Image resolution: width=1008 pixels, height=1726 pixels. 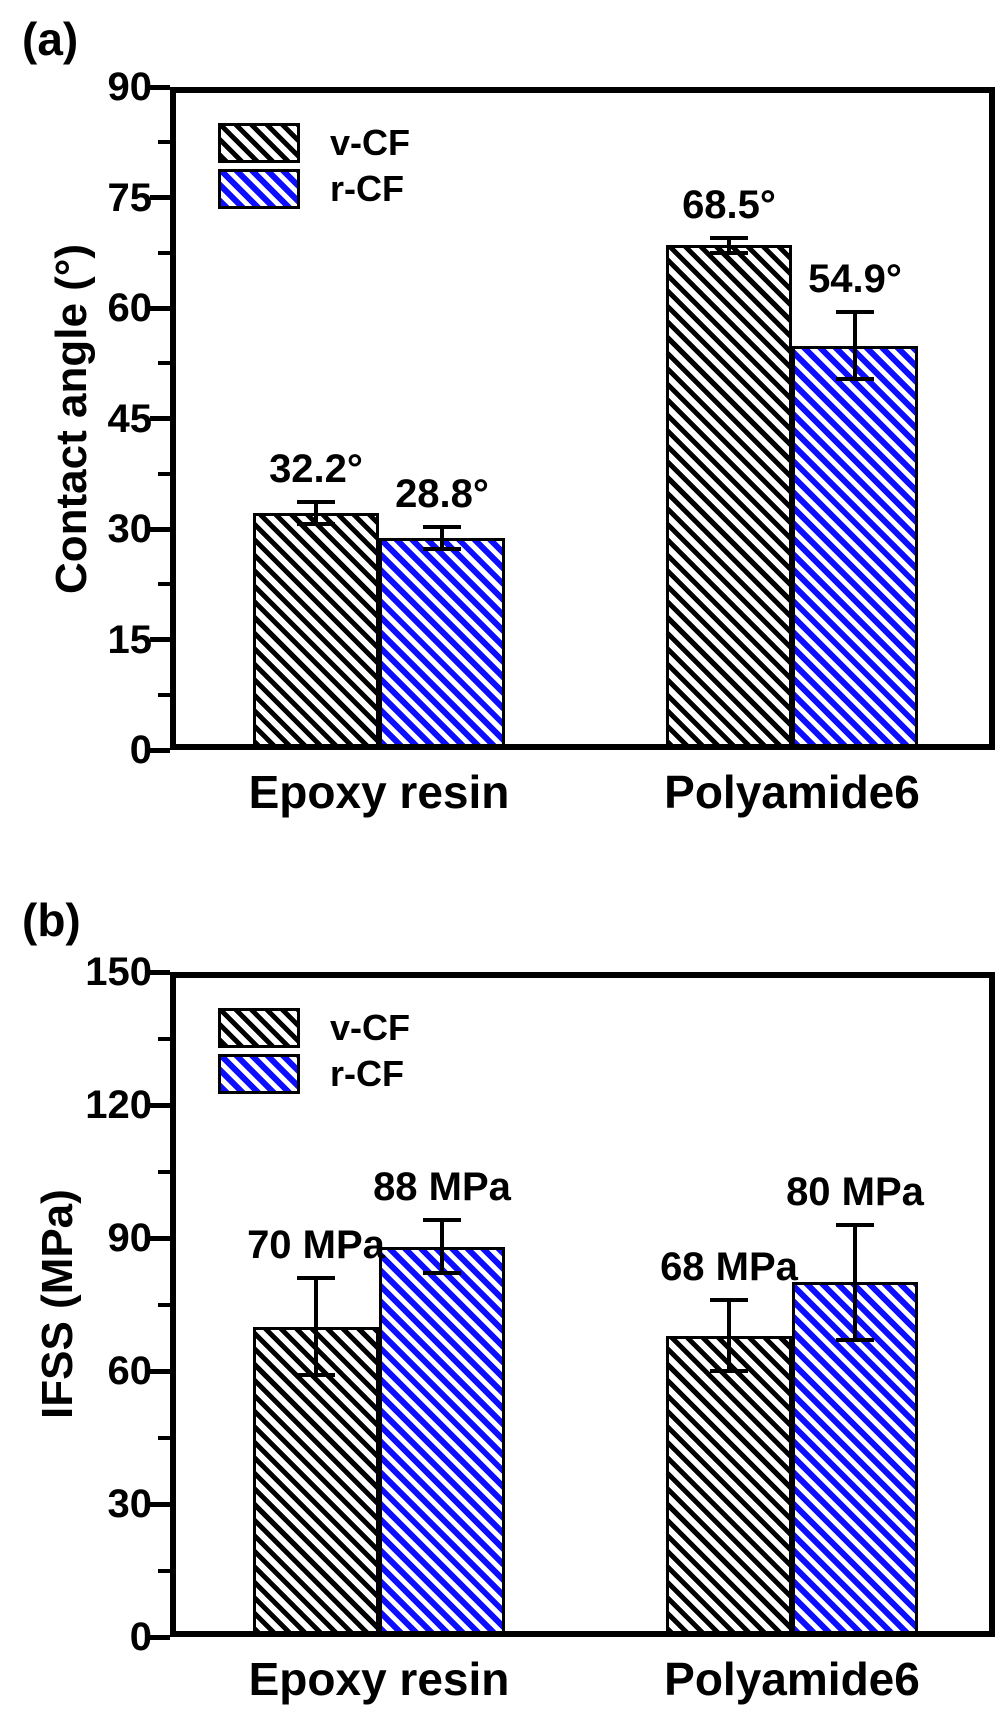 What do you see at coordinates (729, 1267) in the screenshot?
I see `bar-value-label: 68 MPa` at bounding box center [729, 1267].